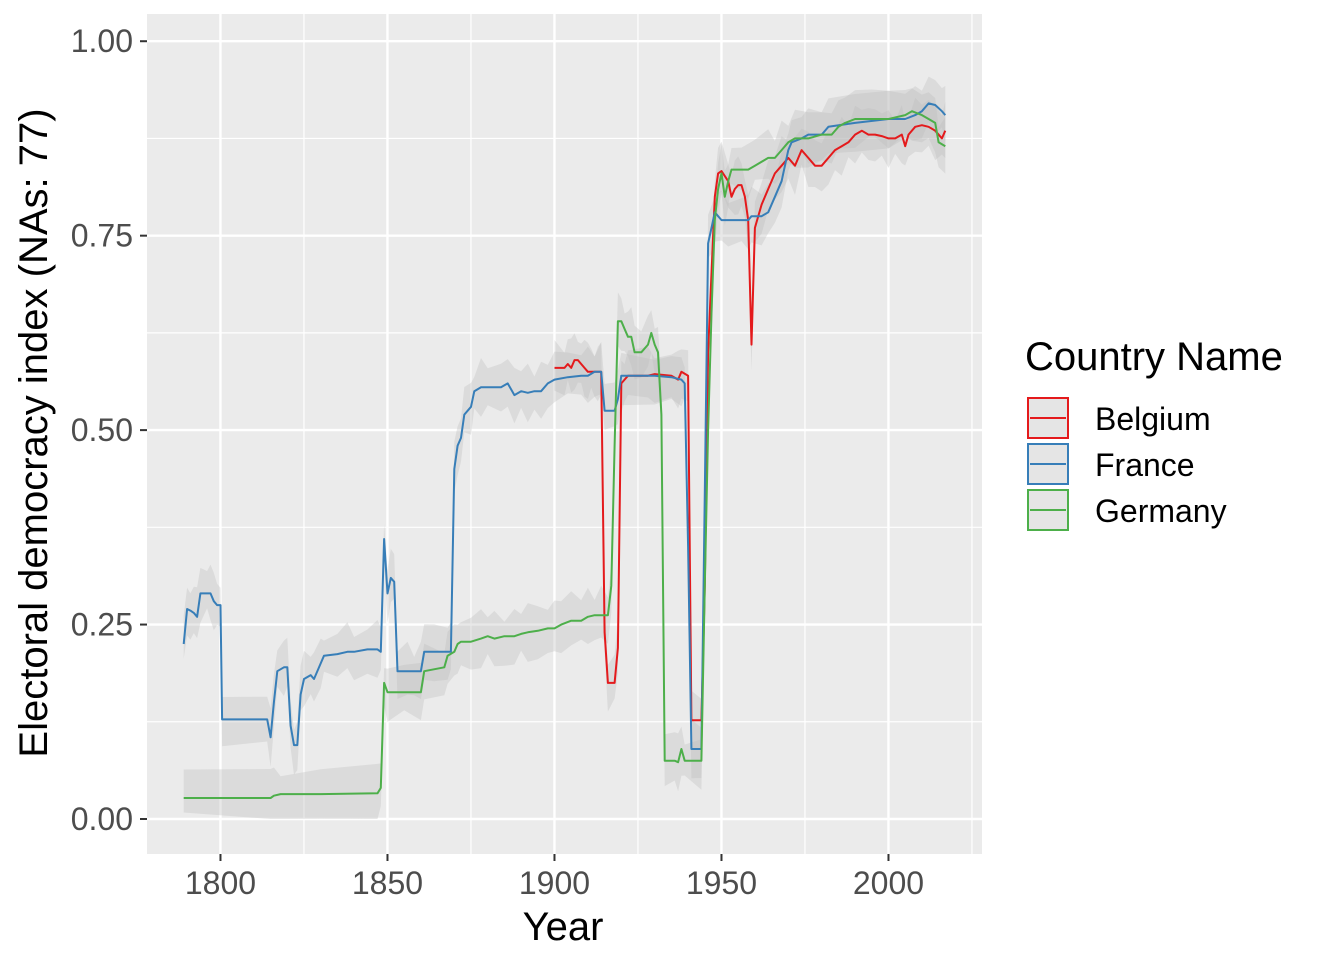 Image resolution: width=1344 pixels, height=960 pixels. What do you see at coordinates (1153, 419) in the screenshot?
I see `legend-label-belgium: Belgium` at bounding box center [1153, 419].